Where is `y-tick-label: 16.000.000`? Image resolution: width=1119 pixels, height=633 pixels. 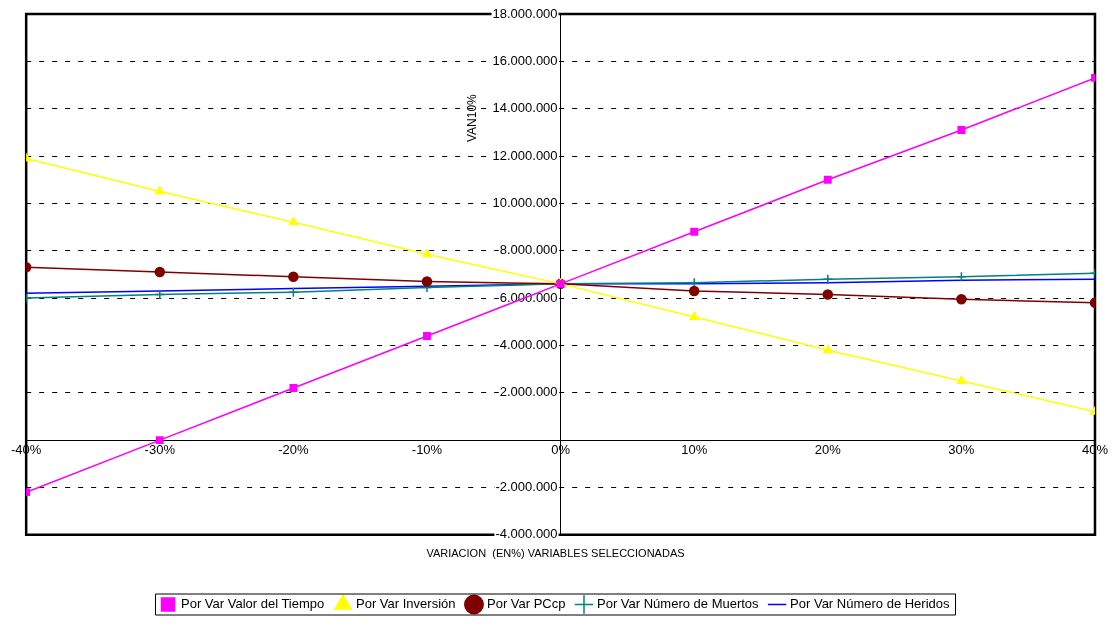 y-tick-label: 16.000.000 is located at coordinates (525, 60).